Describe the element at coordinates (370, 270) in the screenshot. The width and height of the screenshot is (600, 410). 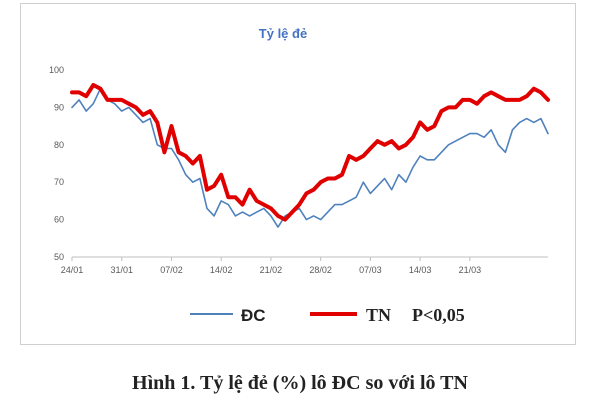
I see `x-tick-label: 07/03` at that location.